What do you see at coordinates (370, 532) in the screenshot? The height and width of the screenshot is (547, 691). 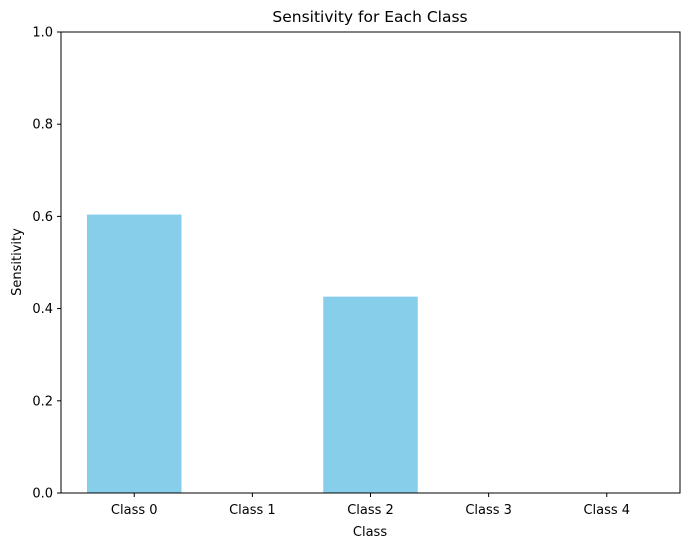 I see `x-axis-label: Class` at bounding box center [370, 532].